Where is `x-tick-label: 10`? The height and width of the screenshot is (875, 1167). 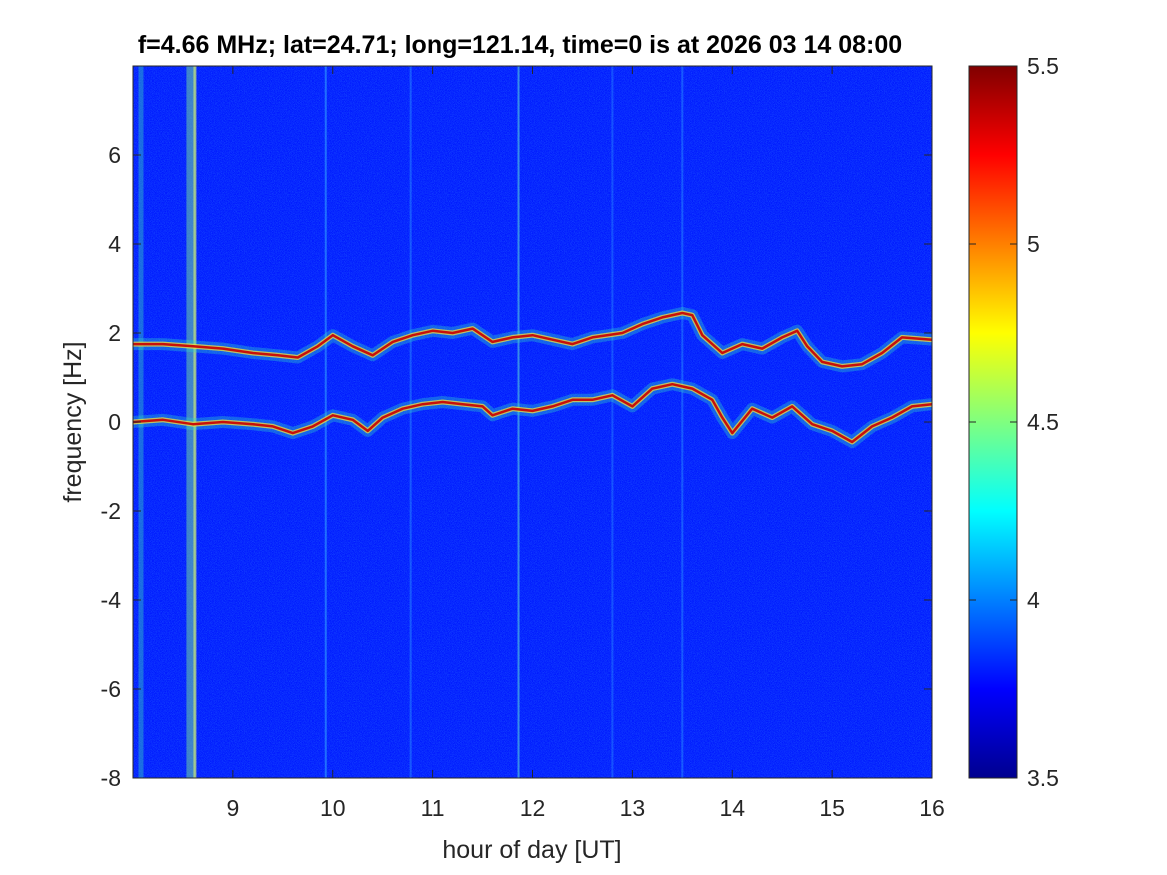 x-tick-label: 10 is located at coordinates (333, 808).